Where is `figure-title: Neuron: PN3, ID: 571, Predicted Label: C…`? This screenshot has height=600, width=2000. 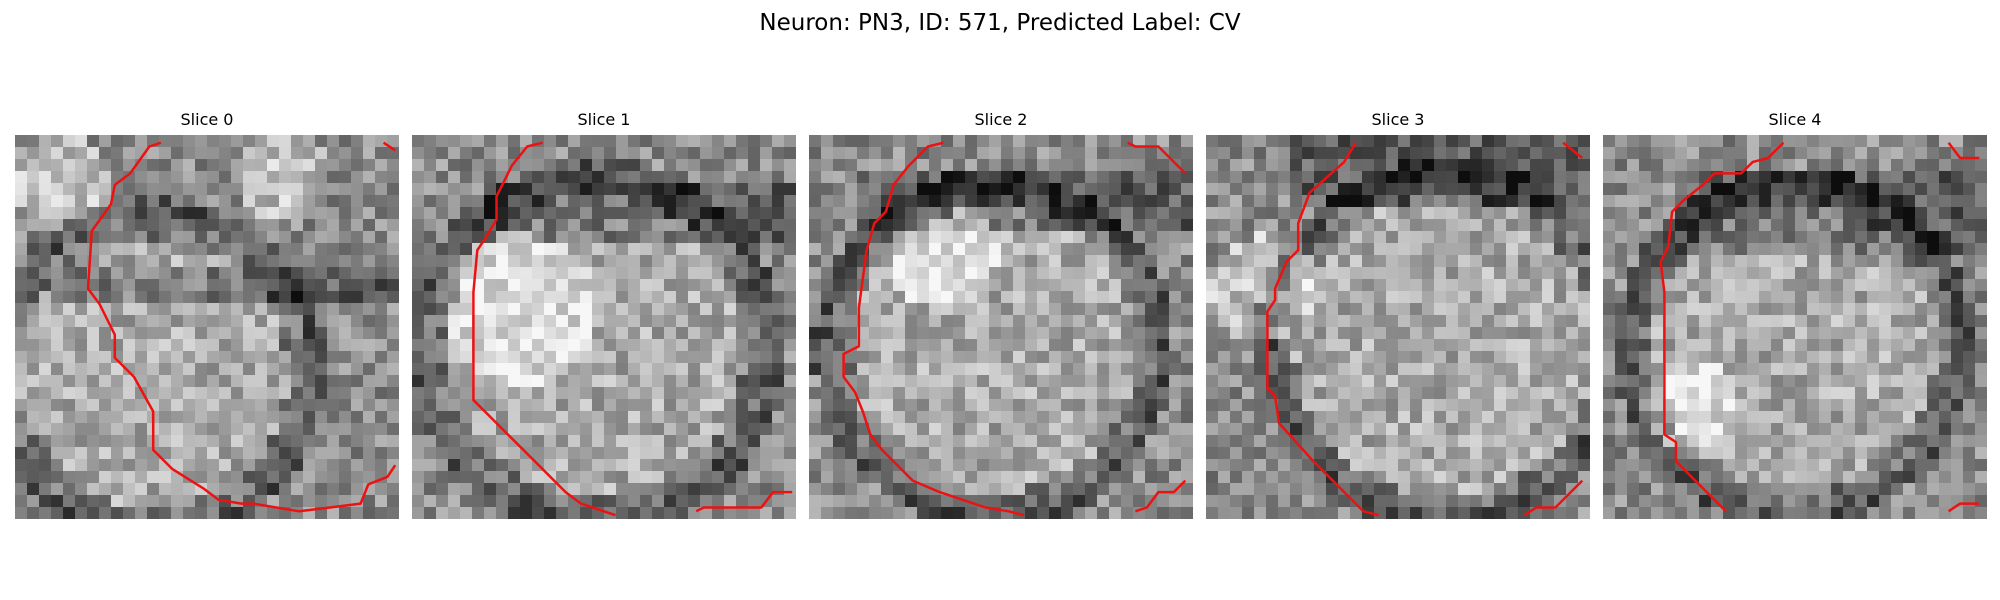
figure-title: Neuron: PN3, ID: 571, Predicted Label: C… is located at coordinates (1000, 23).